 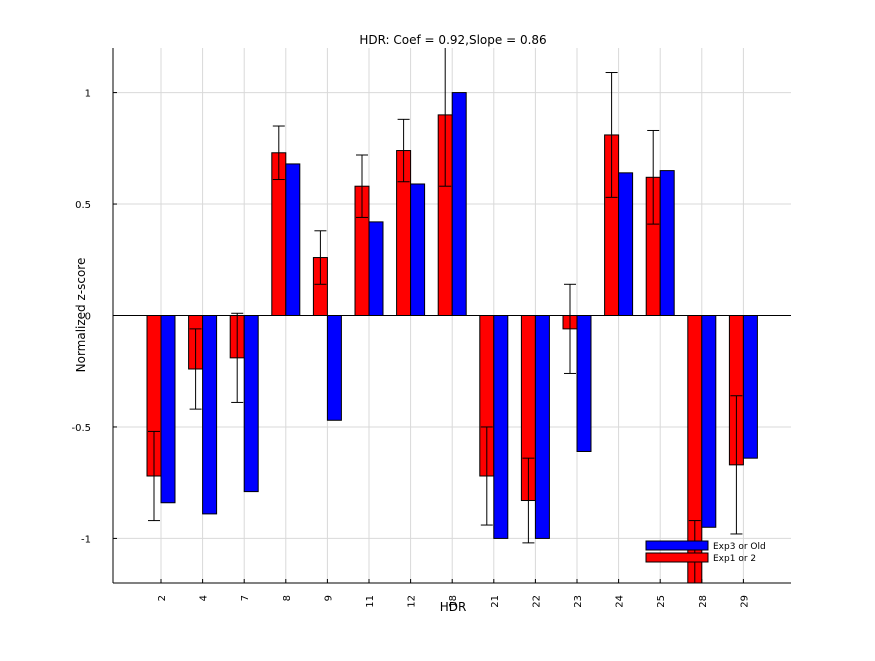 What do you see at coordinates (287, 598) in the screenshot?
I see `x-tick-label: 8` at bounding box center [287, 598].